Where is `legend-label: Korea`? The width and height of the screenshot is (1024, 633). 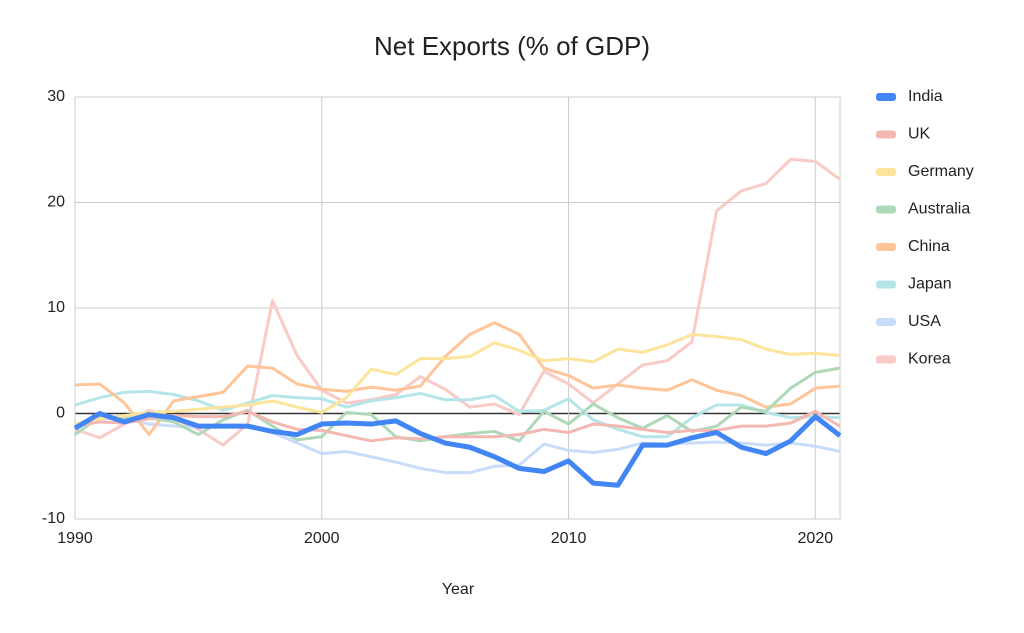
legend-label: Korea is located at coordinates (929, 359).